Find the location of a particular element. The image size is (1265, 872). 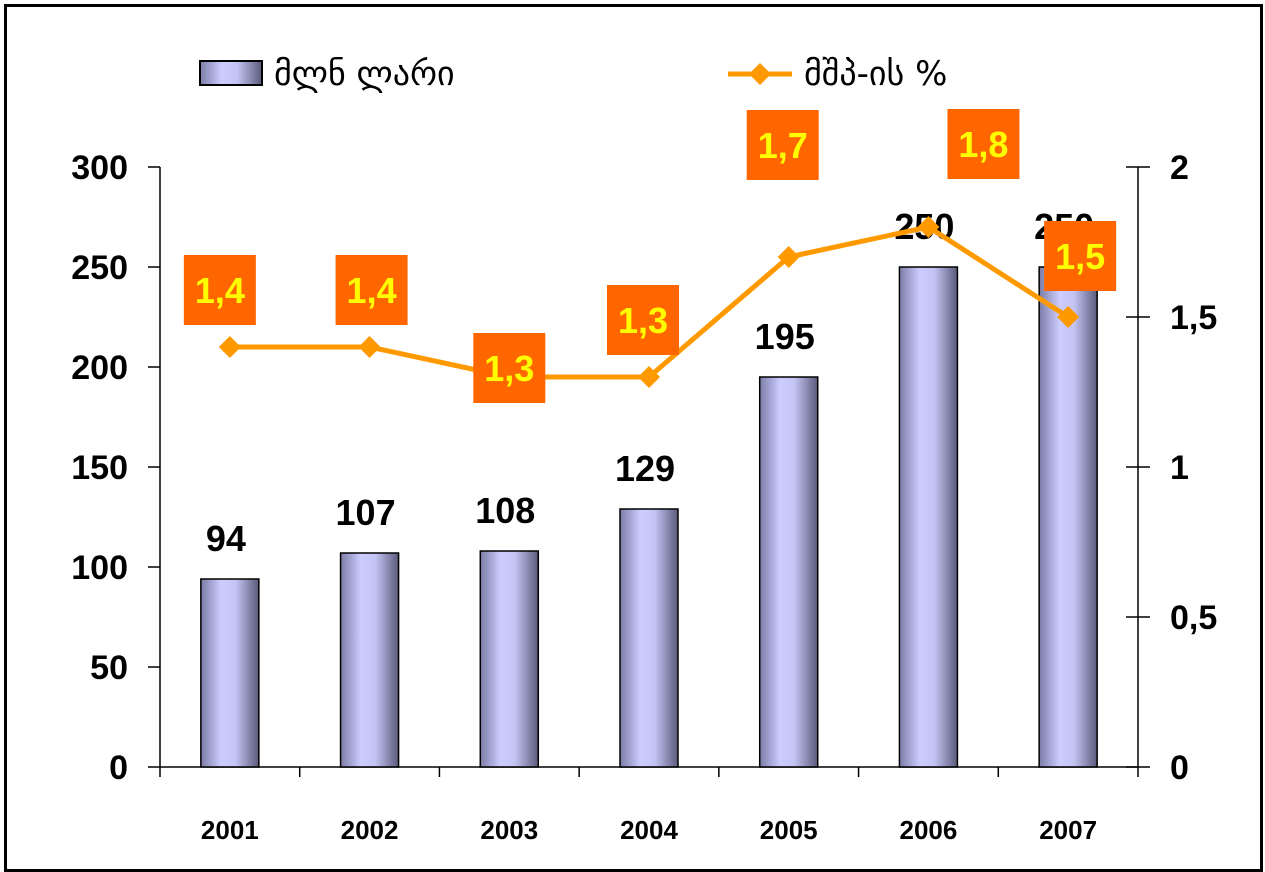

legend-line-marker is located at coordinates (760, 74).